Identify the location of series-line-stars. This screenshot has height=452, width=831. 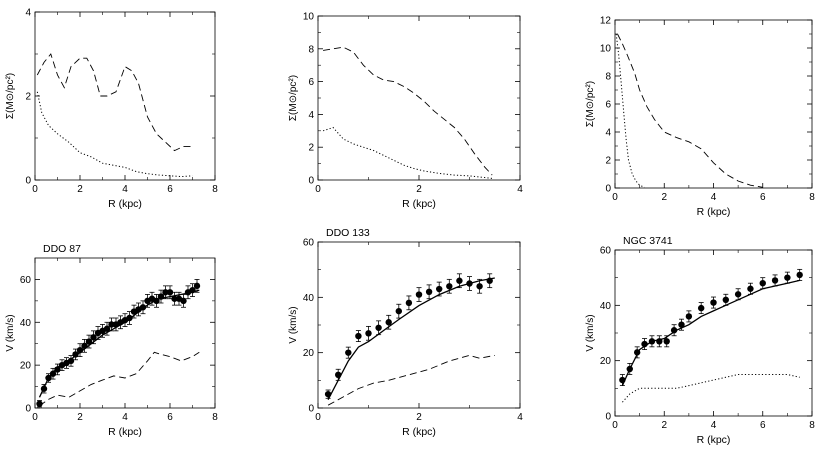
(711, 388).